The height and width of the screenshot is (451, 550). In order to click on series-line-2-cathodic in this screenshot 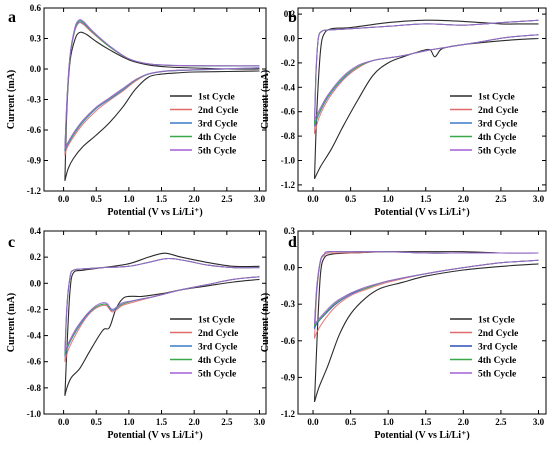, I will do `click(426, 299)`.